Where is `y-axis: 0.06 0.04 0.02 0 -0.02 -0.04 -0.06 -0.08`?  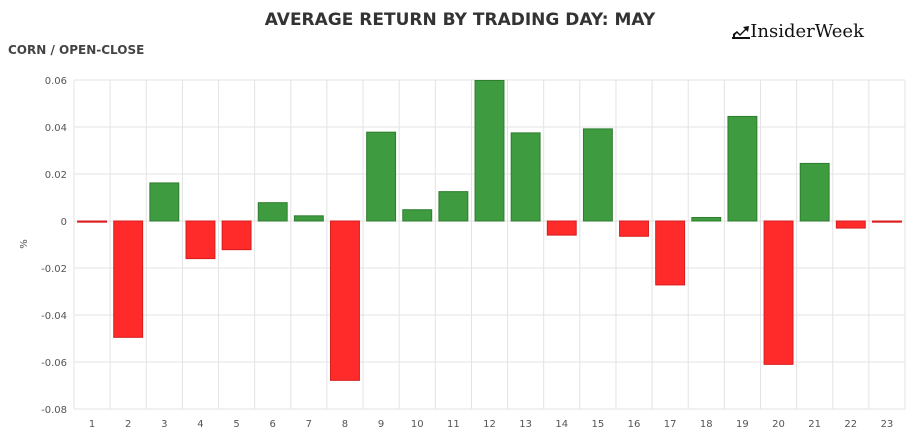 y-axis: 0.06 0.04 0.02 0 -0.02 -0.04 -0.06 -0.08 is located at coordinates (54, 246).